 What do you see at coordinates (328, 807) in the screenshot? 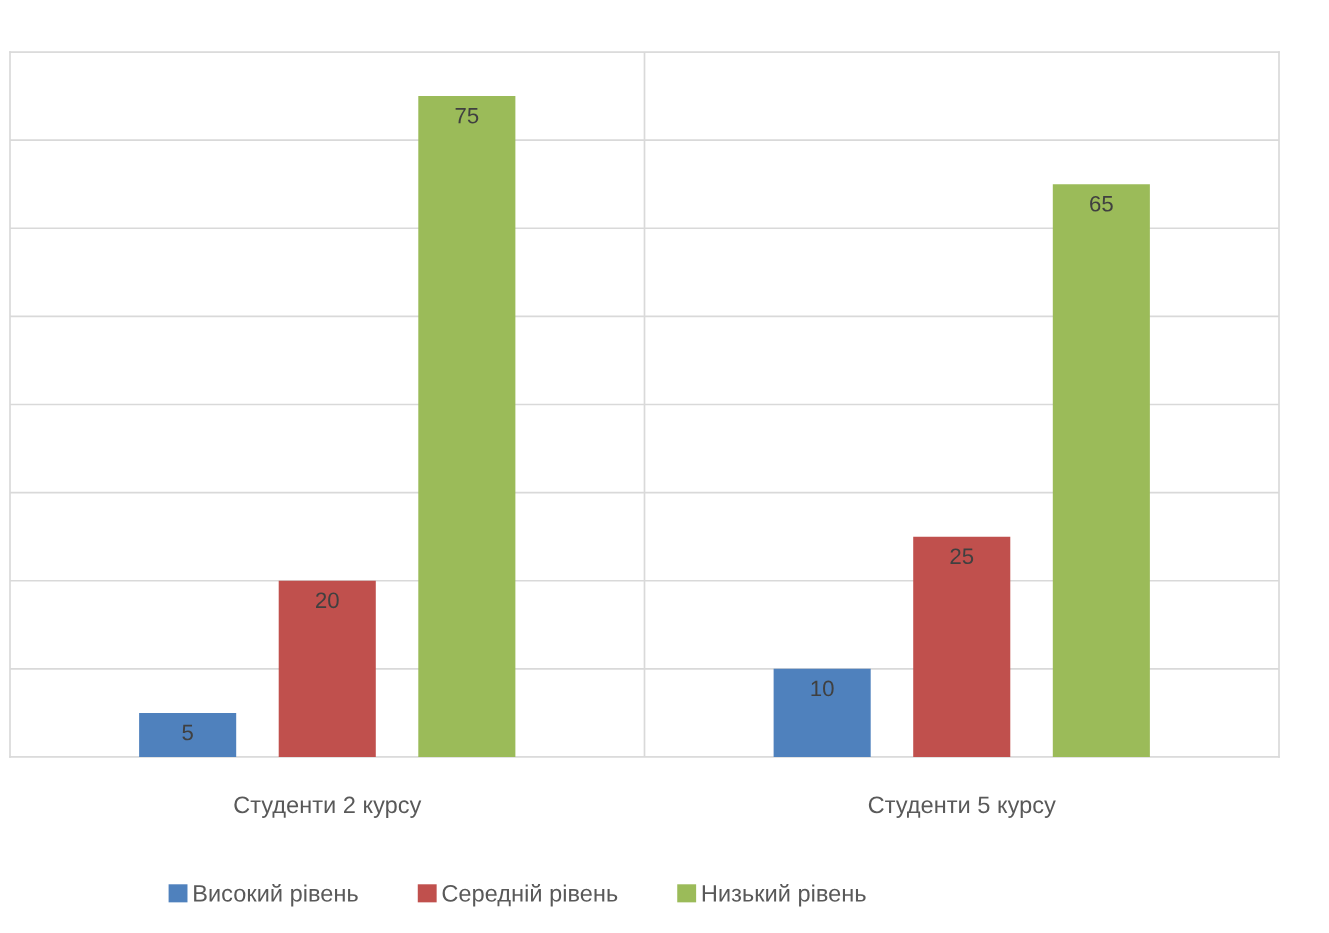
I see `x-tick-label: Студенти 2 курсу` at bounding box center [328, 807].